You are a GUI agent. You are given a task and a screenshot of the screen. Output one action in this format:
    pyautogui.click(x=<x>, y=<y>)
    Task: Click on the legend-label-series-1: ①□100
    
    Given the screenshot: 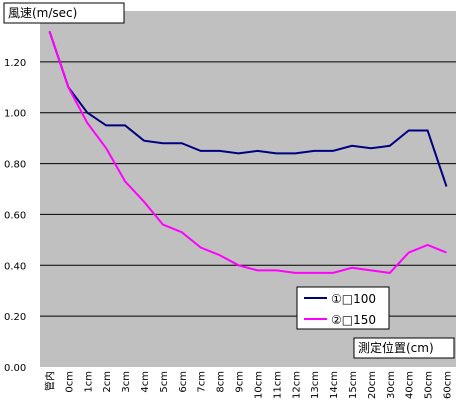 What is the action you would take?
    pyautogui.click(x=353, y=299)
    